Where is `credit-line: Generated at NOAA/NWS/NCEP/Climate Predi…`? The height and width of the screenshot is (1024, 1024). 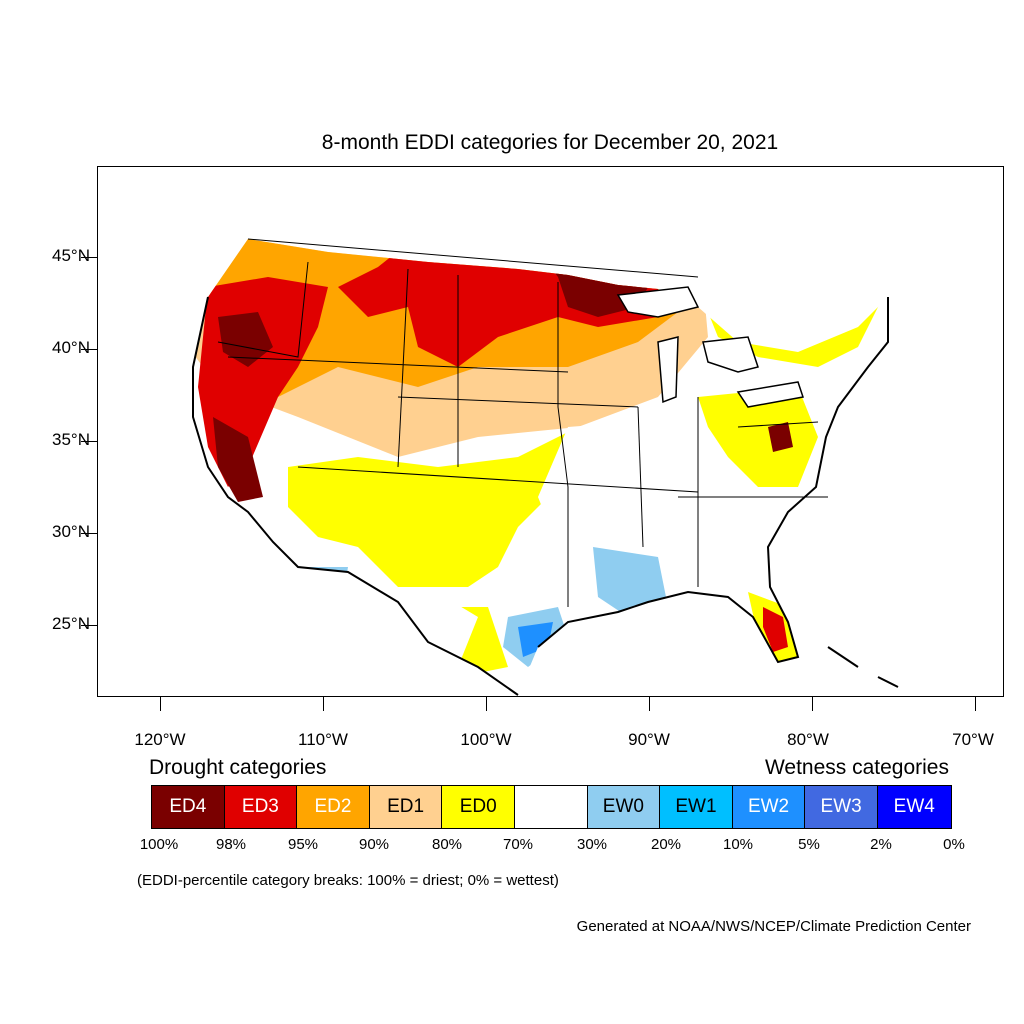 credit-line: Generated at NOAA/NWS/NCEP/Climate Predi… is located at coordinates (773, 926).